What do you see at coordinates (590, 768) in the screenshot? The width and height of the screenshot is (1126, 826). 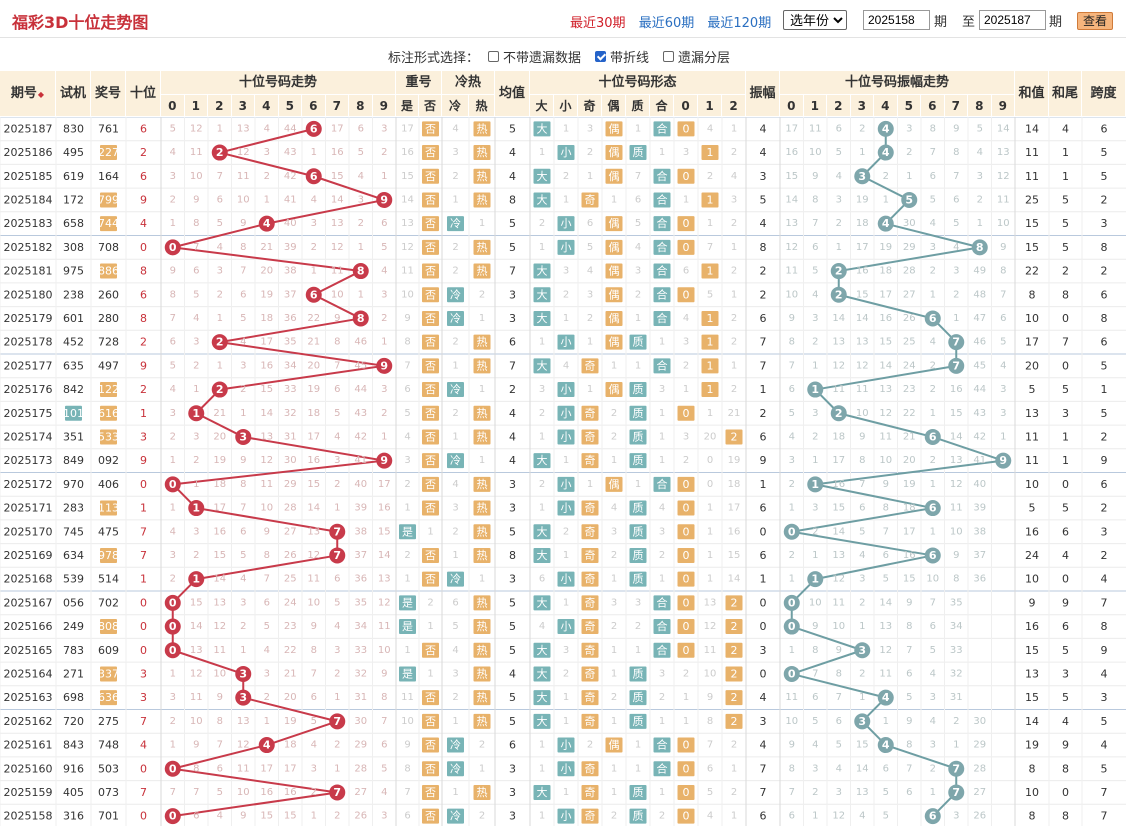 I see `shape-box-text: 奇` at bounding box center [590, 768].